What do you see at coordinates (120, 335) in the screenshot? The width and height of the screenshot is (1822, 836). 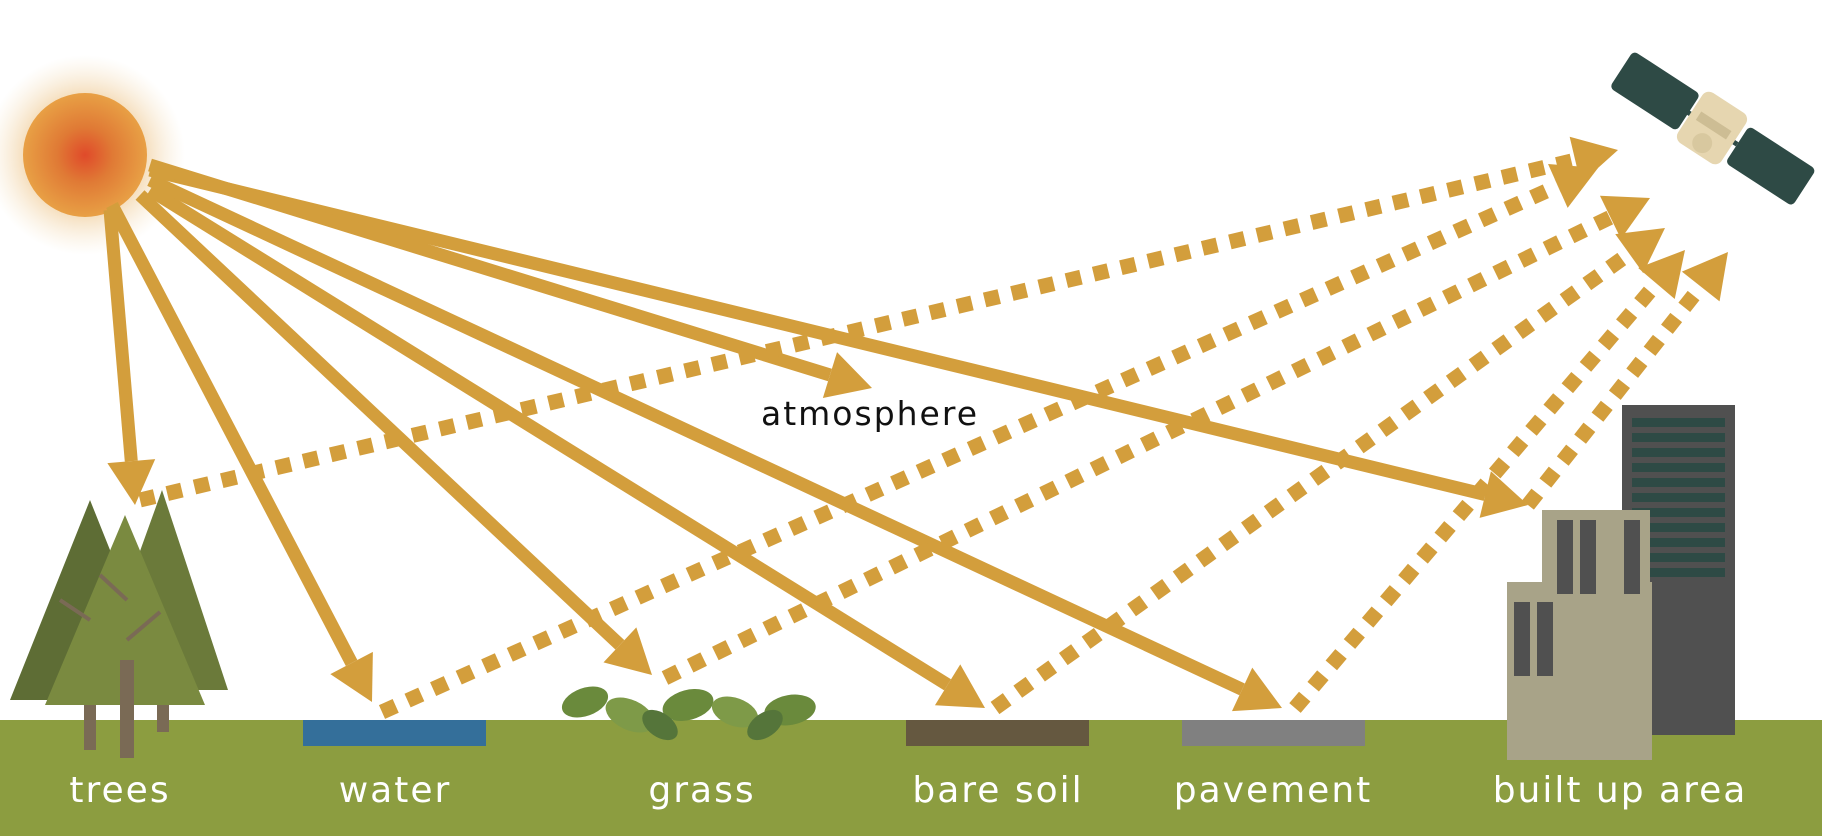 I see `incoming-trees-line` at bounding box center [120, 335].